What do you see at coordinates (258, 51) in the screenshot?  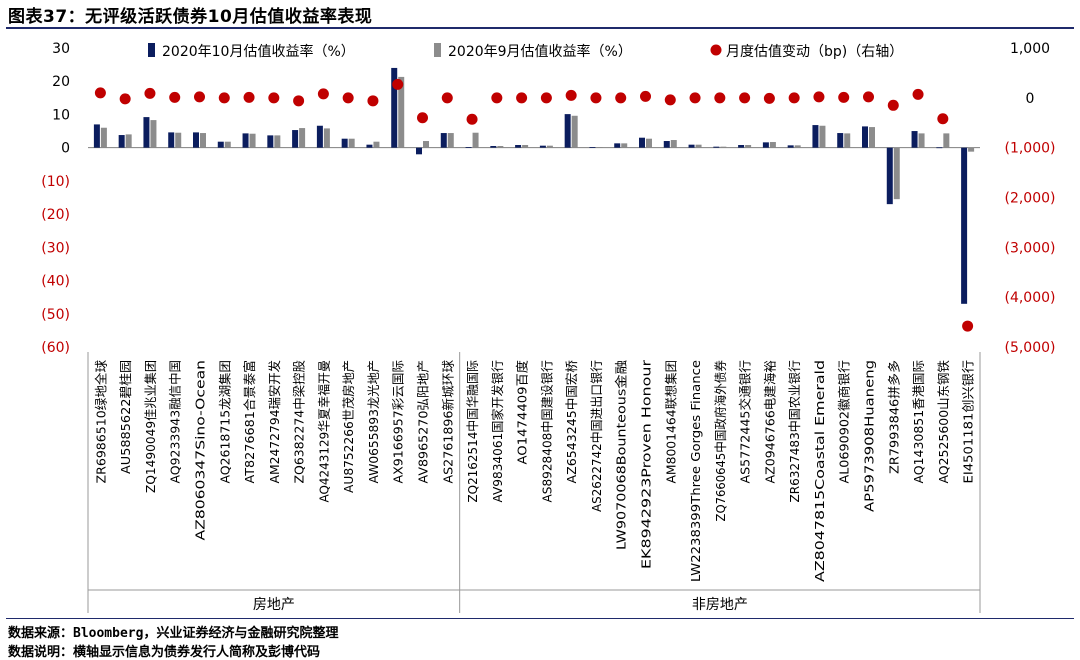 I see `legend-label: 2020年10月估值收益率（%）` at bounding box center [258, 51].